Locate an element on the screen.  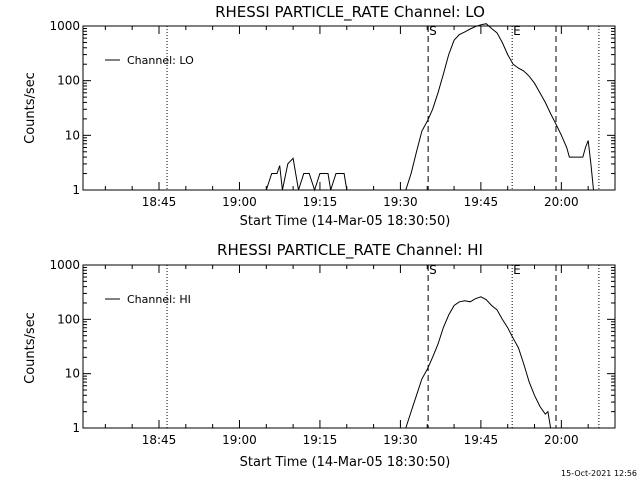
chart-title: RHESSI PARTICLE_RATE Channel: HI is located at coordinates (350, 250).